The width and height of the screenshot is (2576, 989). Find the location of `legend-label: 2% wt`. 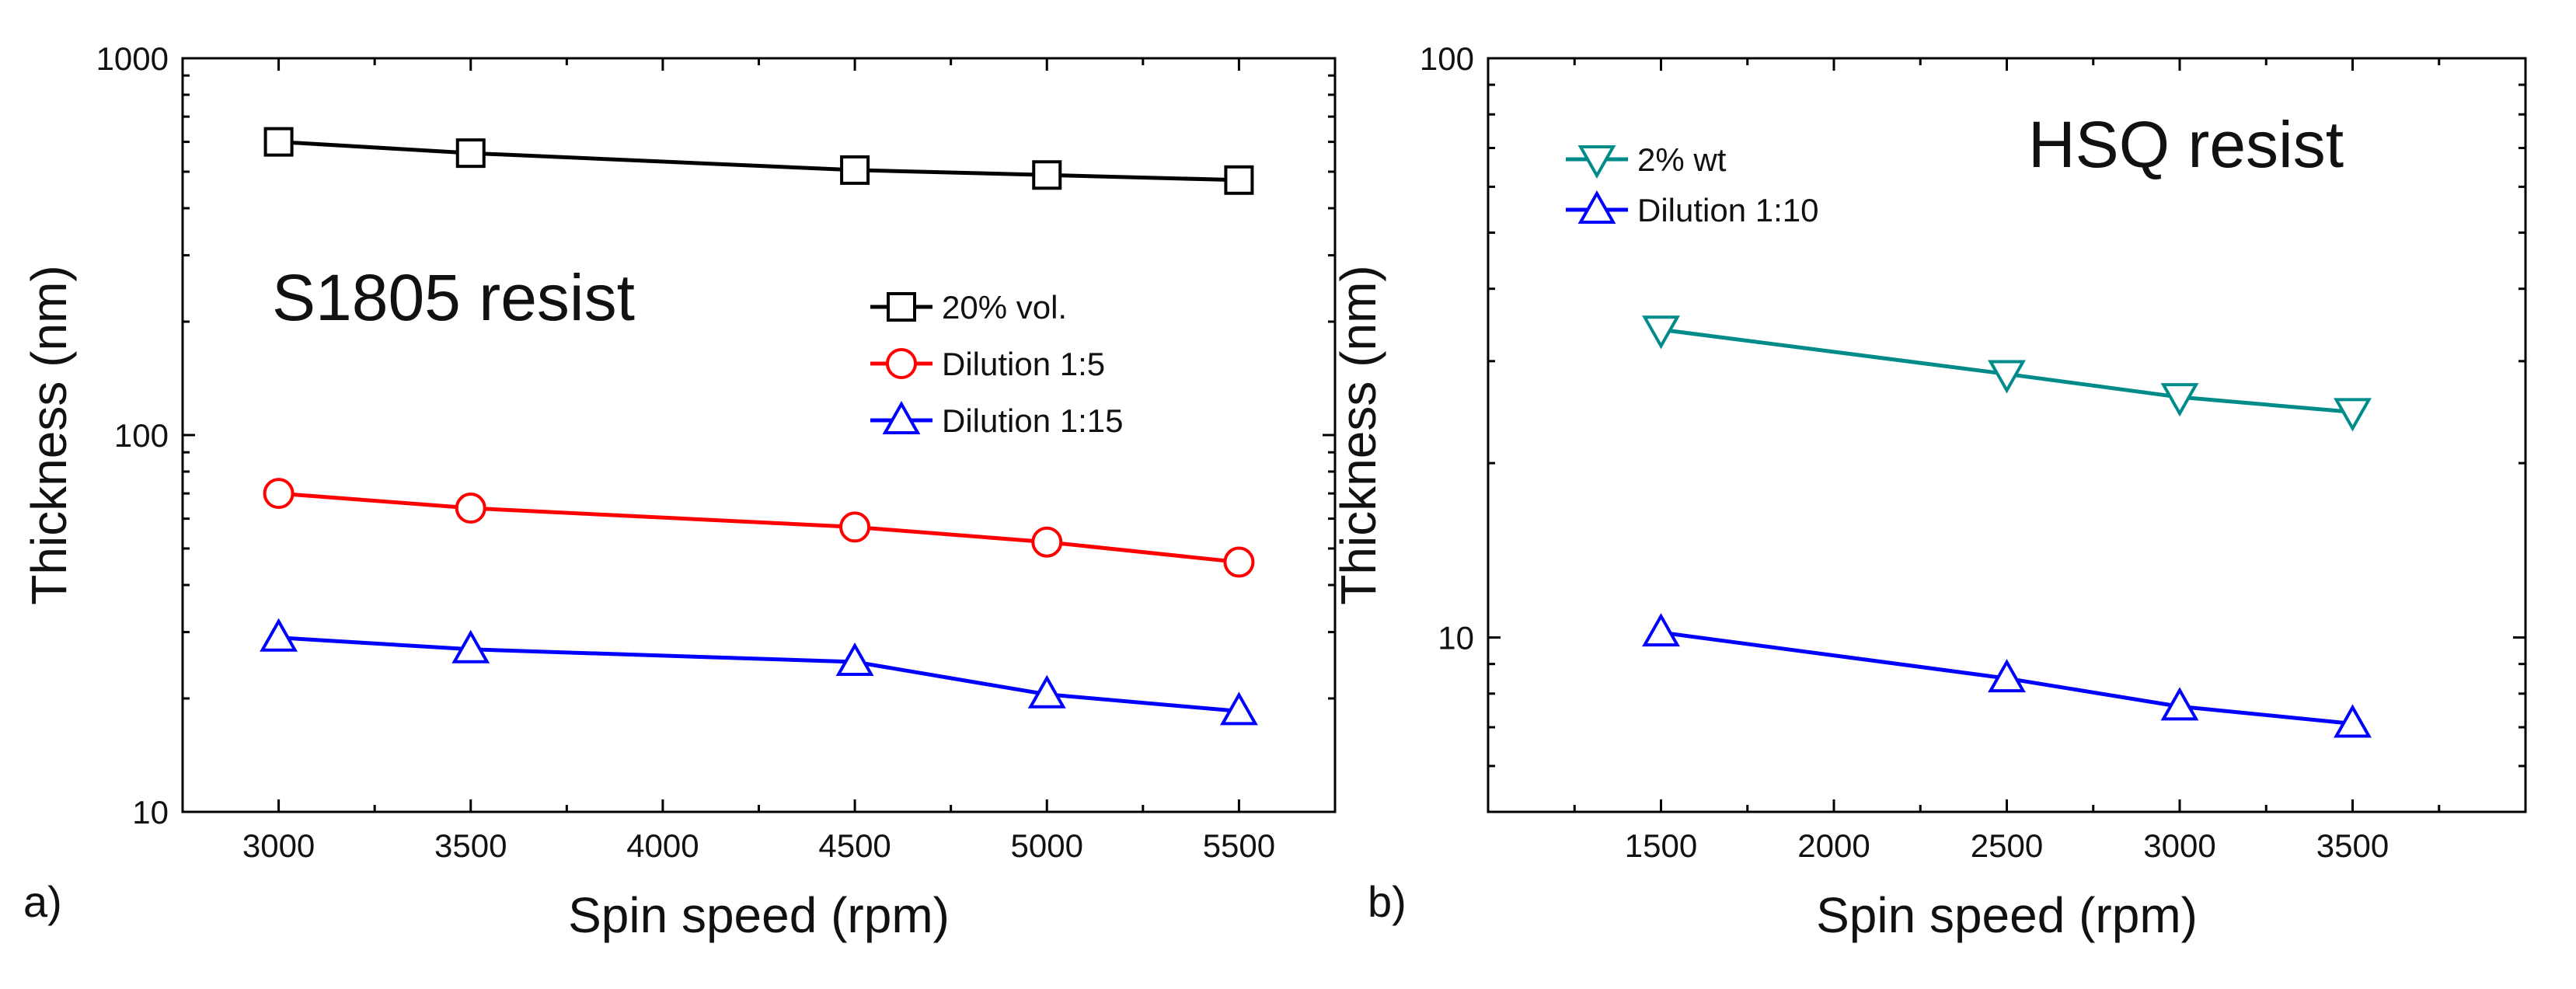

legend-label: 2% wt is located at coordinates (1682, 159).